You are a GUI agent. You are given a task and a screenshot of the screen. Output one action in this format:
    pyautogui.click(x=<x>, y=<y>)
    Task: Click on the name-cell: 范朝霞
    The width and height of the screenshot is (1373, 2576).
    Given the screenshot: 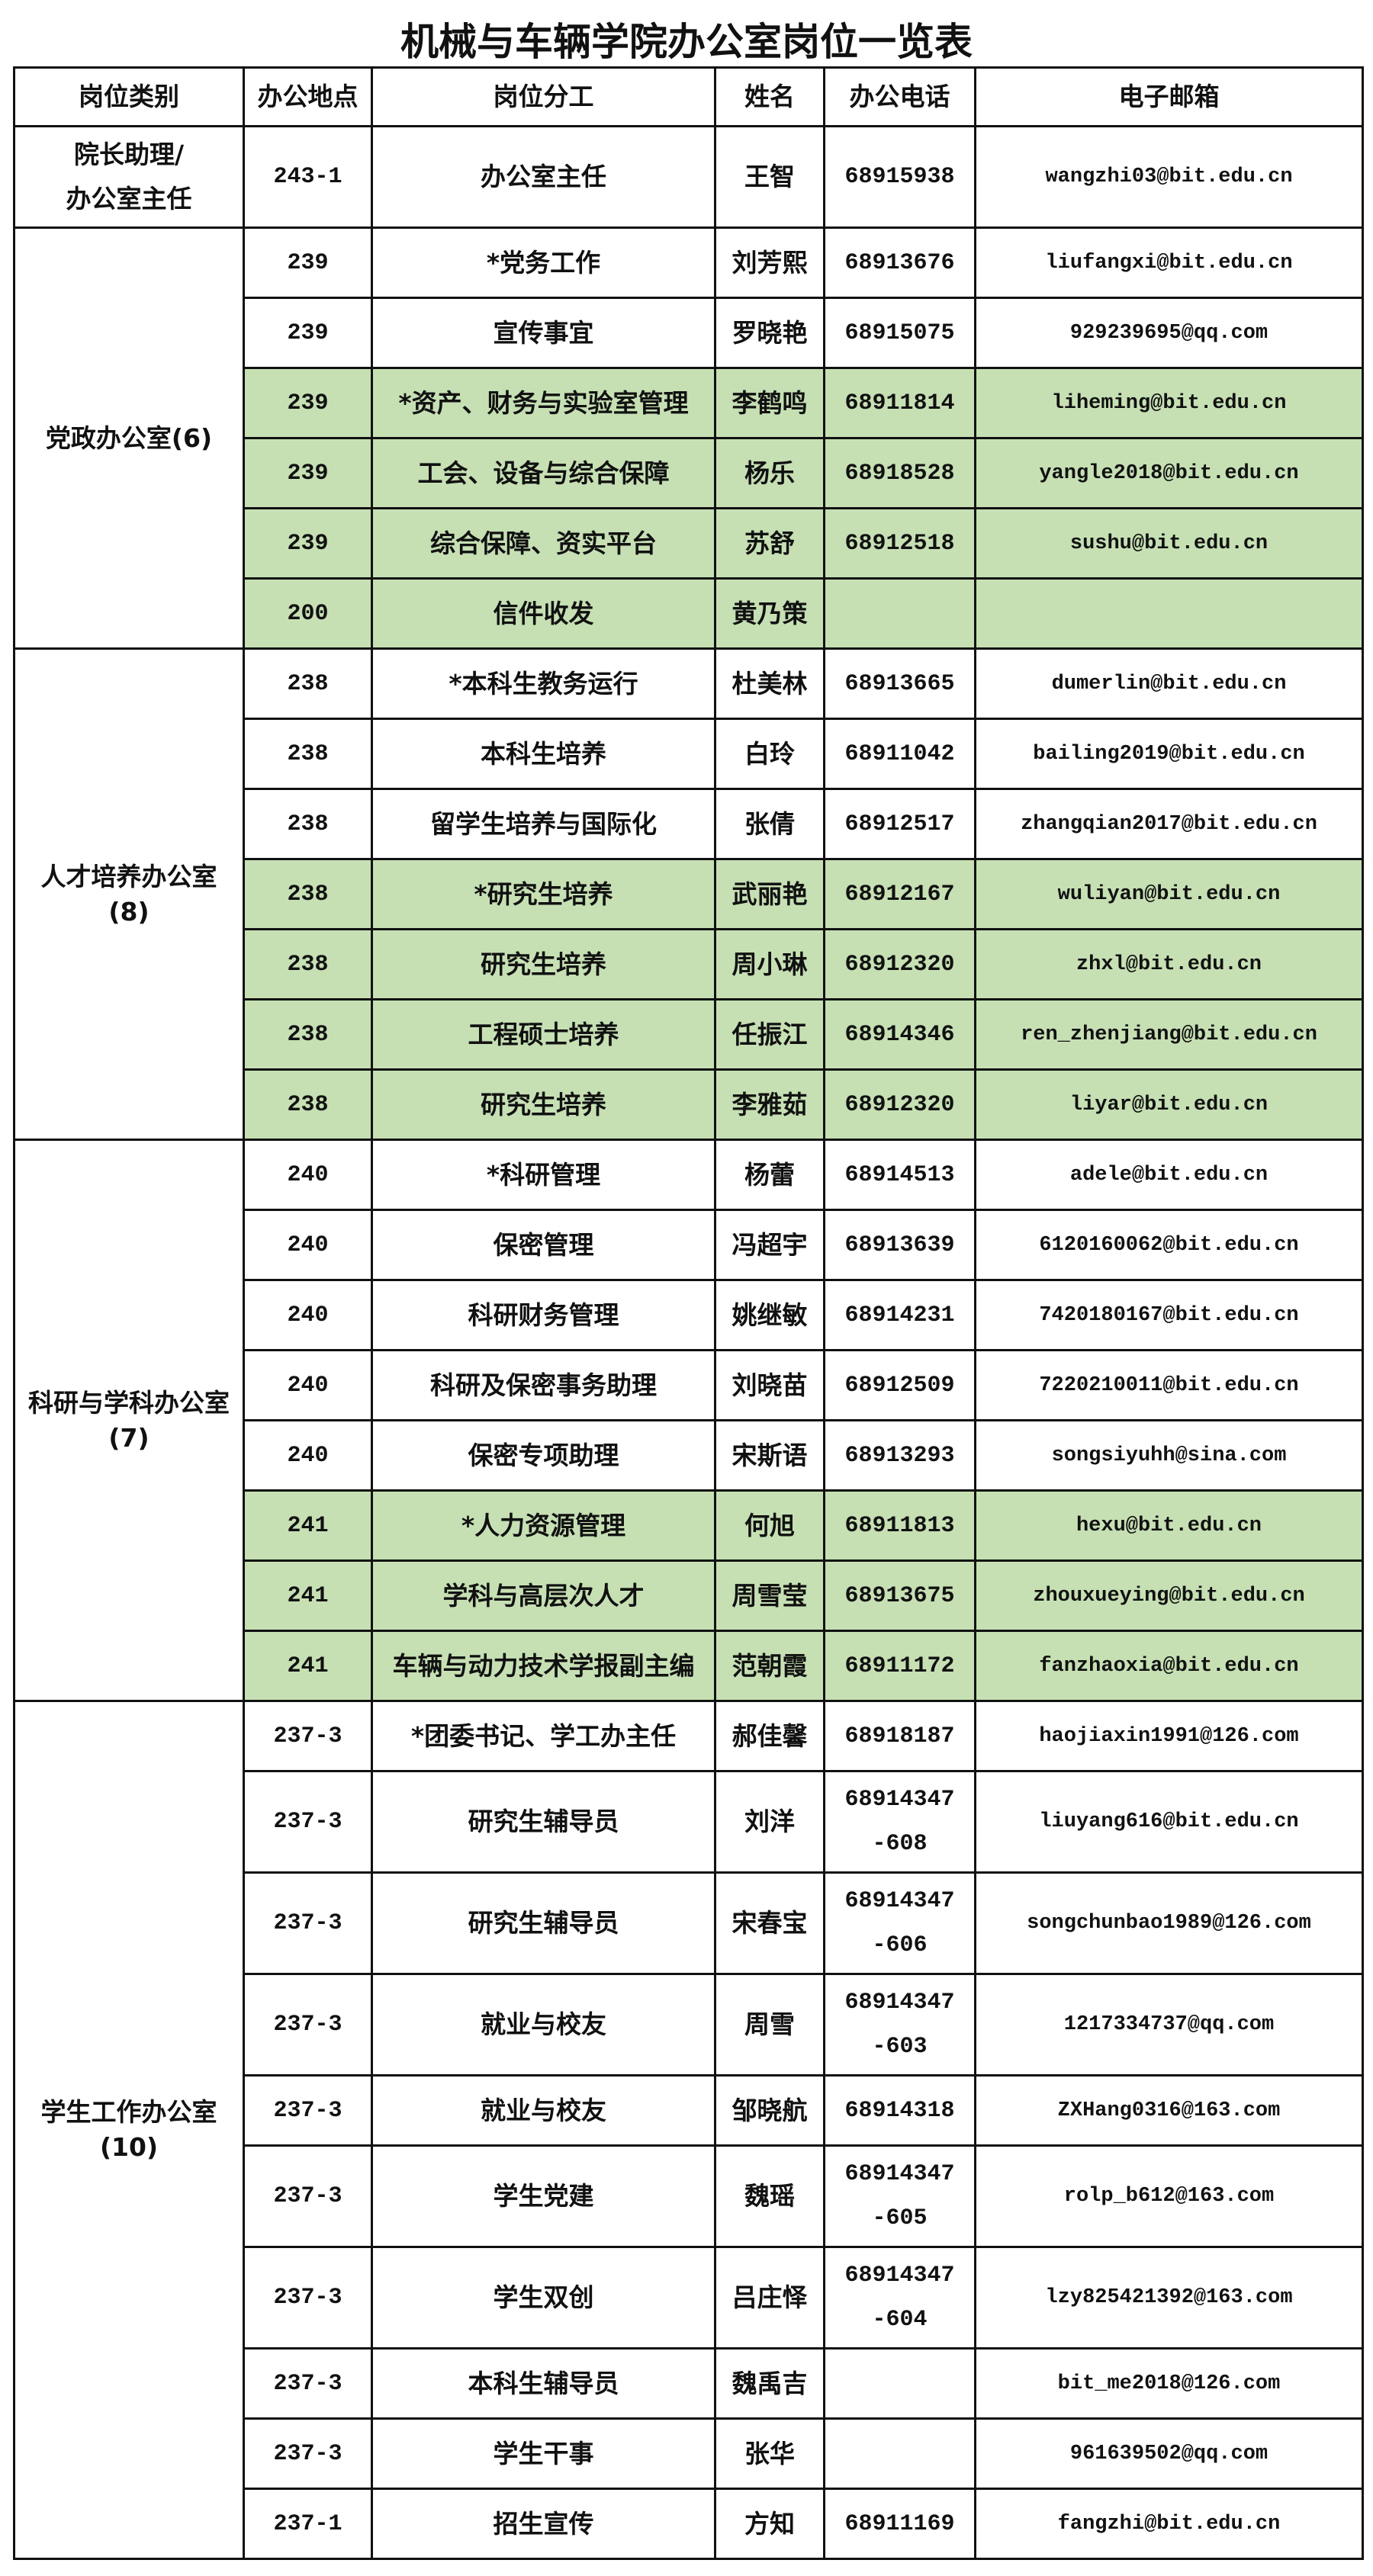 What is the action you would take?
    pyautogui.click(x=769, y=1666)
    